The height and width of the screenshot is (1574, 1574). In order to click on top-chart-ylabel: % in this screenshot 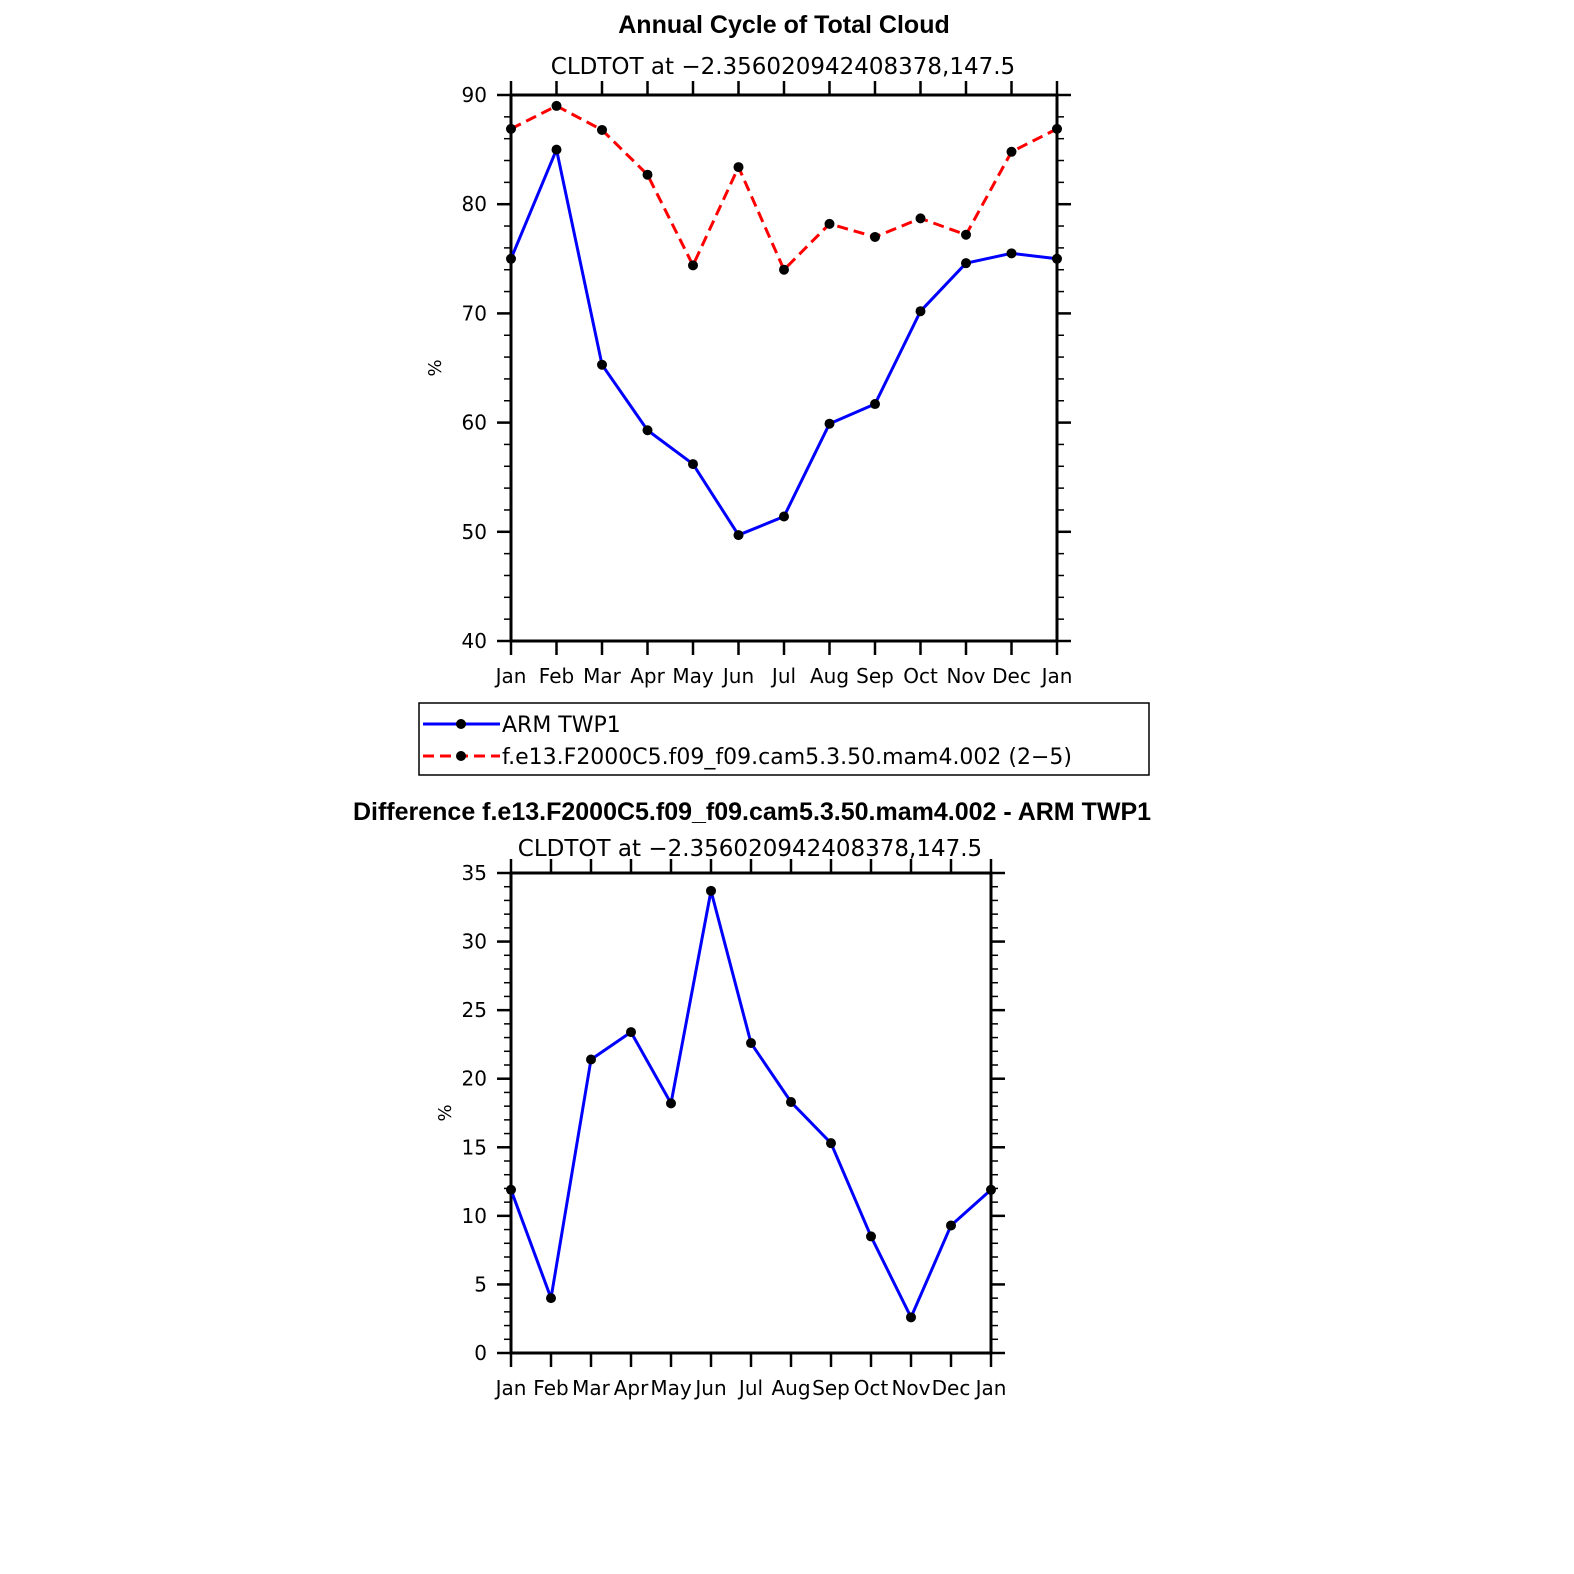, I will do `click(435, 367)`.